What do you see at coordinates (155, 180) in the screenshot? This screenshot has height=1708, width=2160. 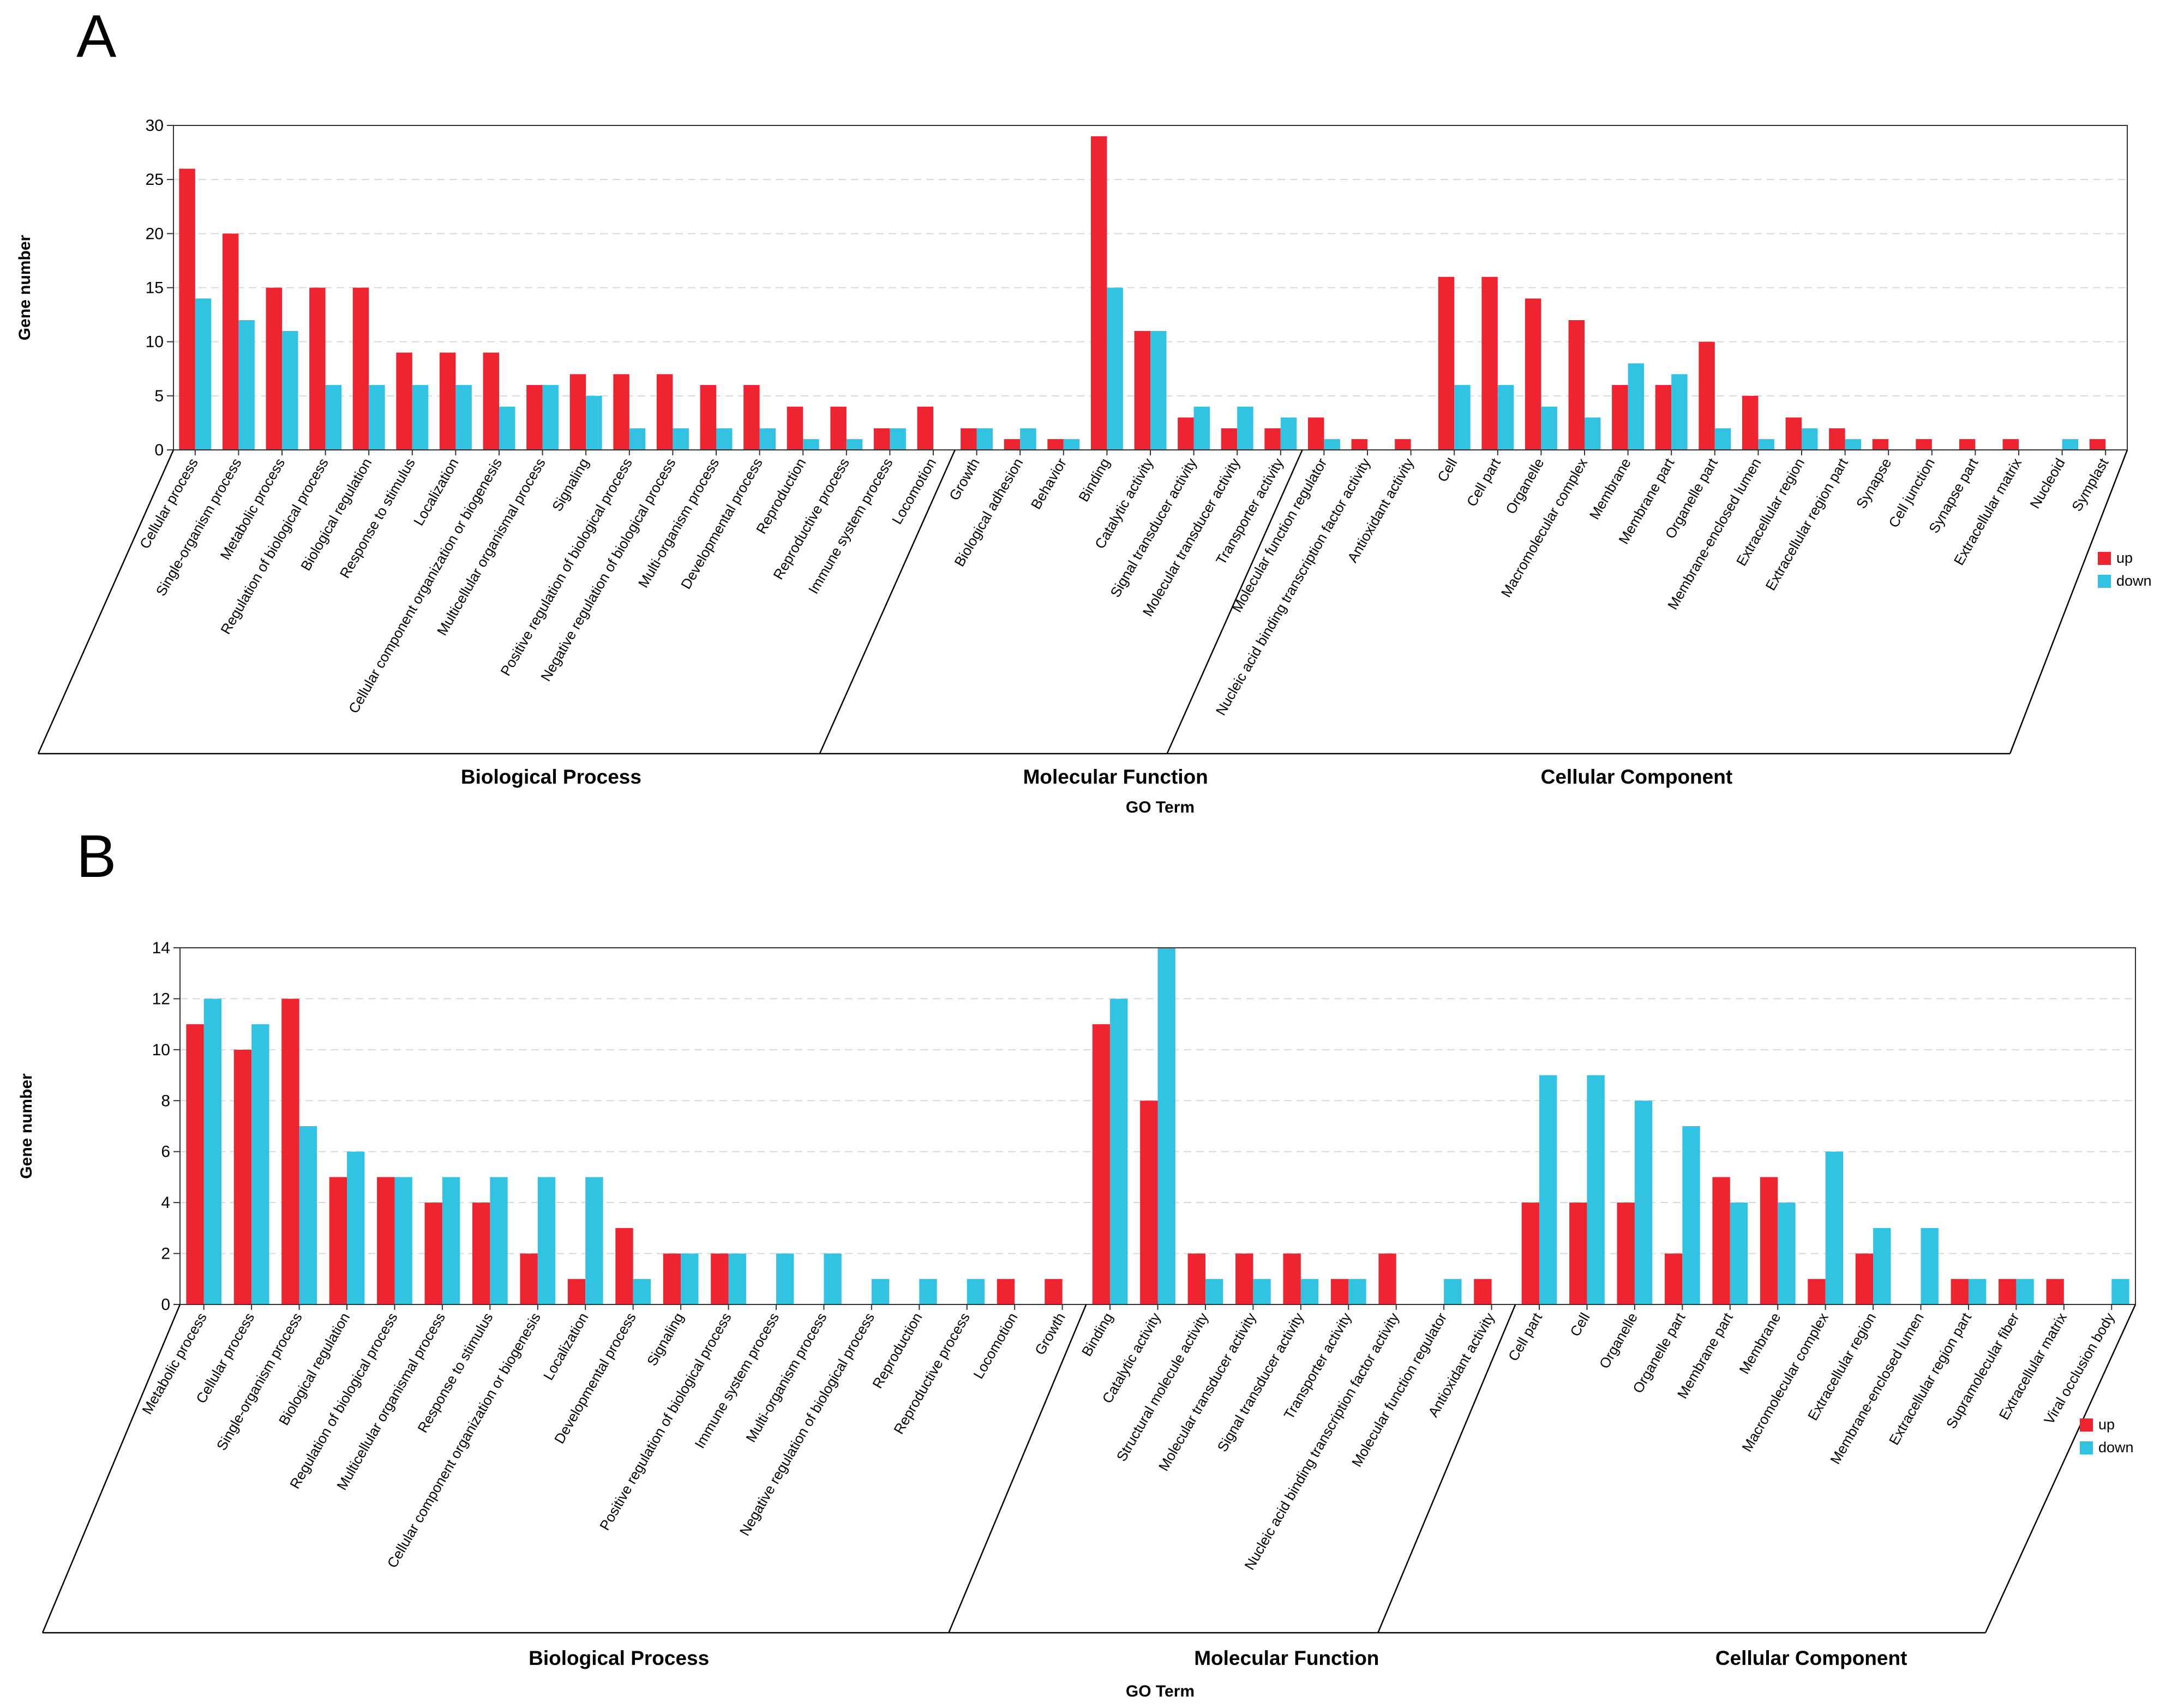 I see `y-tick-label: 25` at bounding box center [155, 180].